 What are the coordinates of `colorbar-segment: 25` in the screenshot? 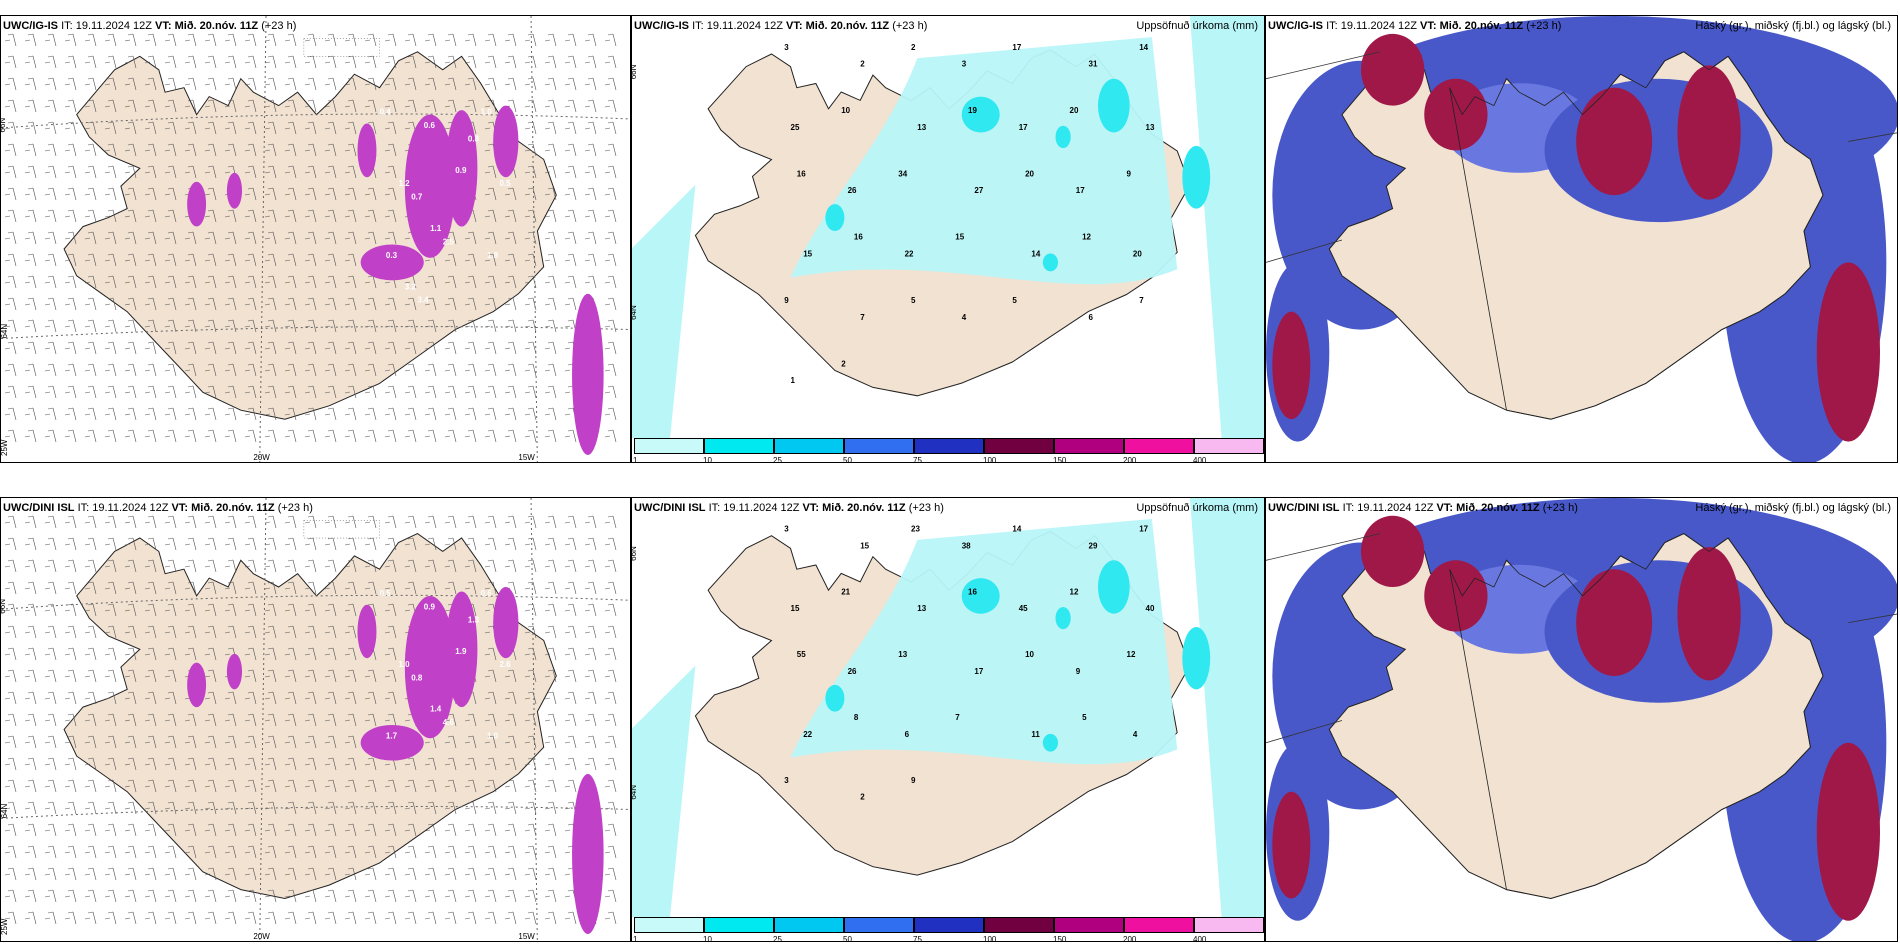 It's located at (808, 450).